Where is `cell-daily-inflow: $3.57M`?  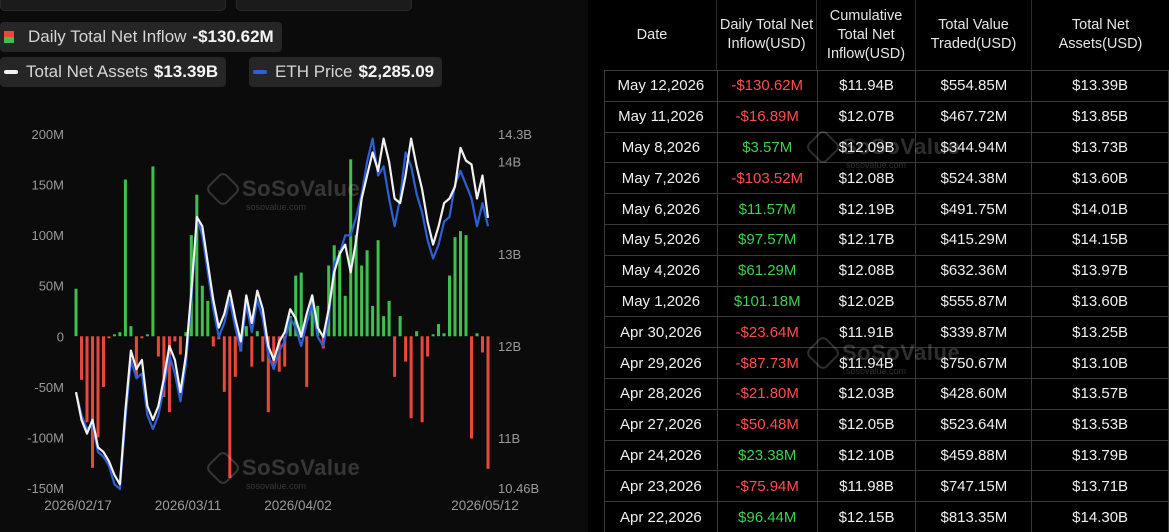 cell-daily-inflow: $3.57M is located at coordinates (768, 147).